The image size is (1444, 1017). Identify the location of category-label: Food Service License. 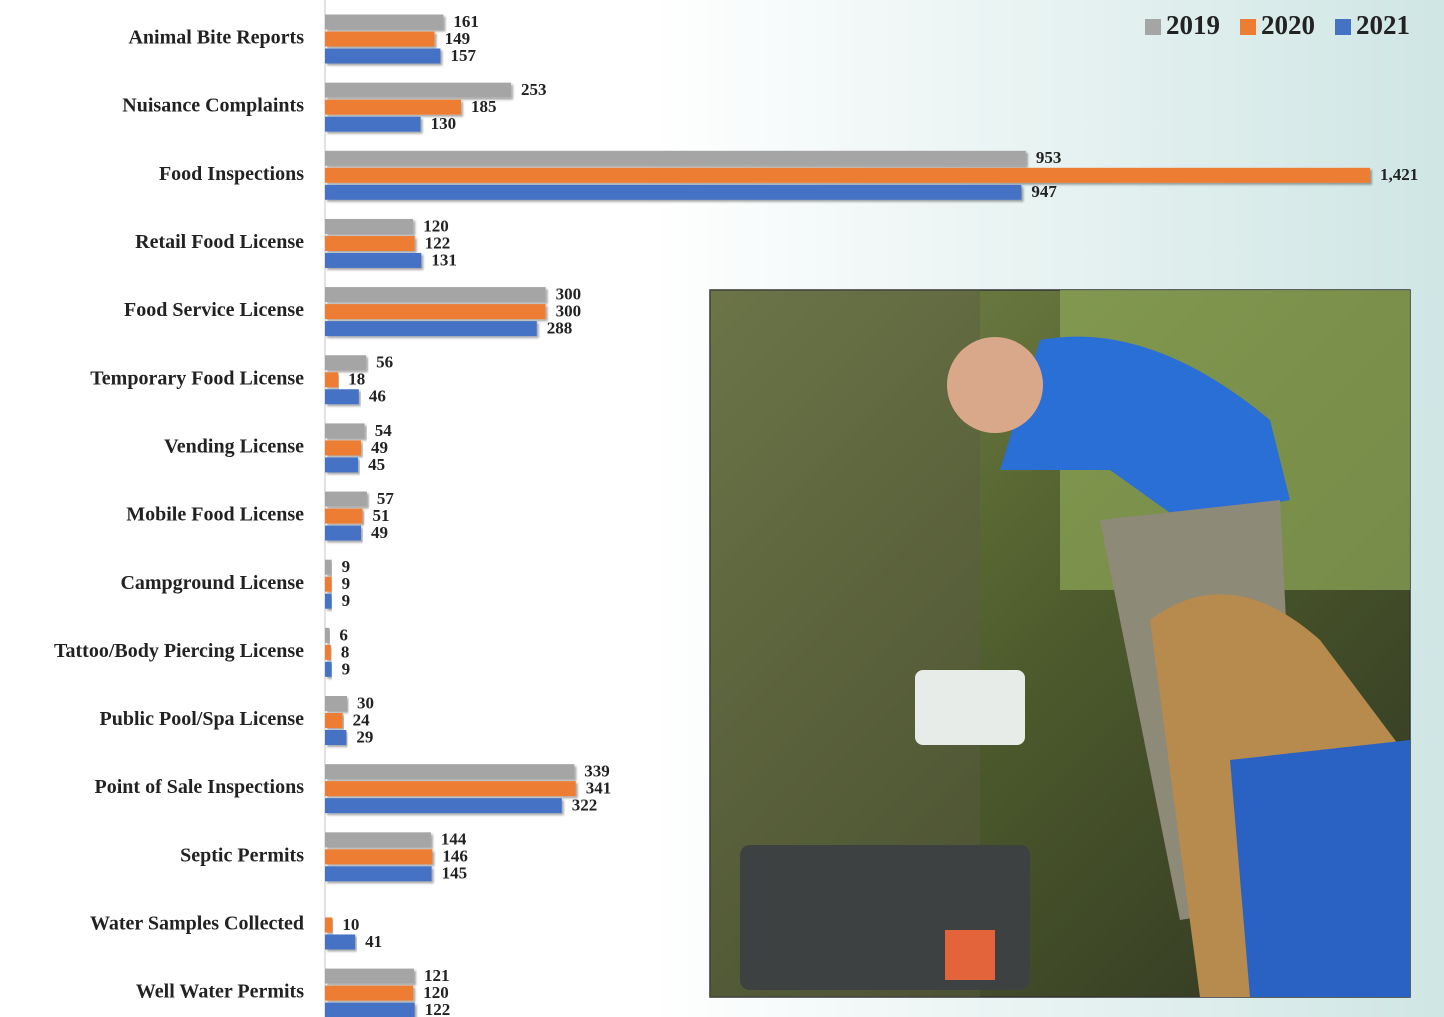
(214, 310).